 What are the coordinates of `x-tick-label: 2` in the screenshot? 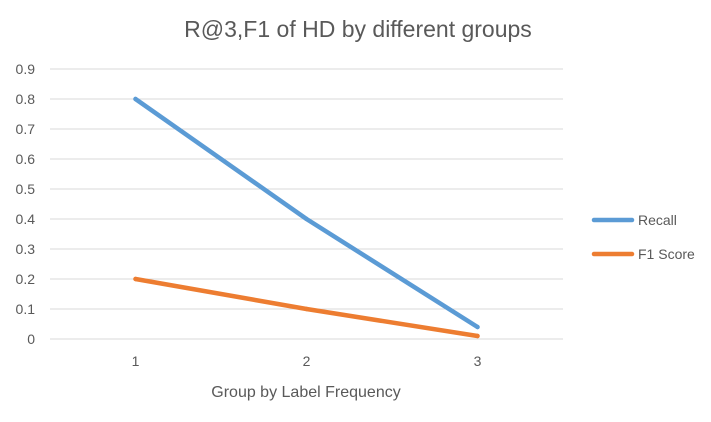 It's located at (307, 361).